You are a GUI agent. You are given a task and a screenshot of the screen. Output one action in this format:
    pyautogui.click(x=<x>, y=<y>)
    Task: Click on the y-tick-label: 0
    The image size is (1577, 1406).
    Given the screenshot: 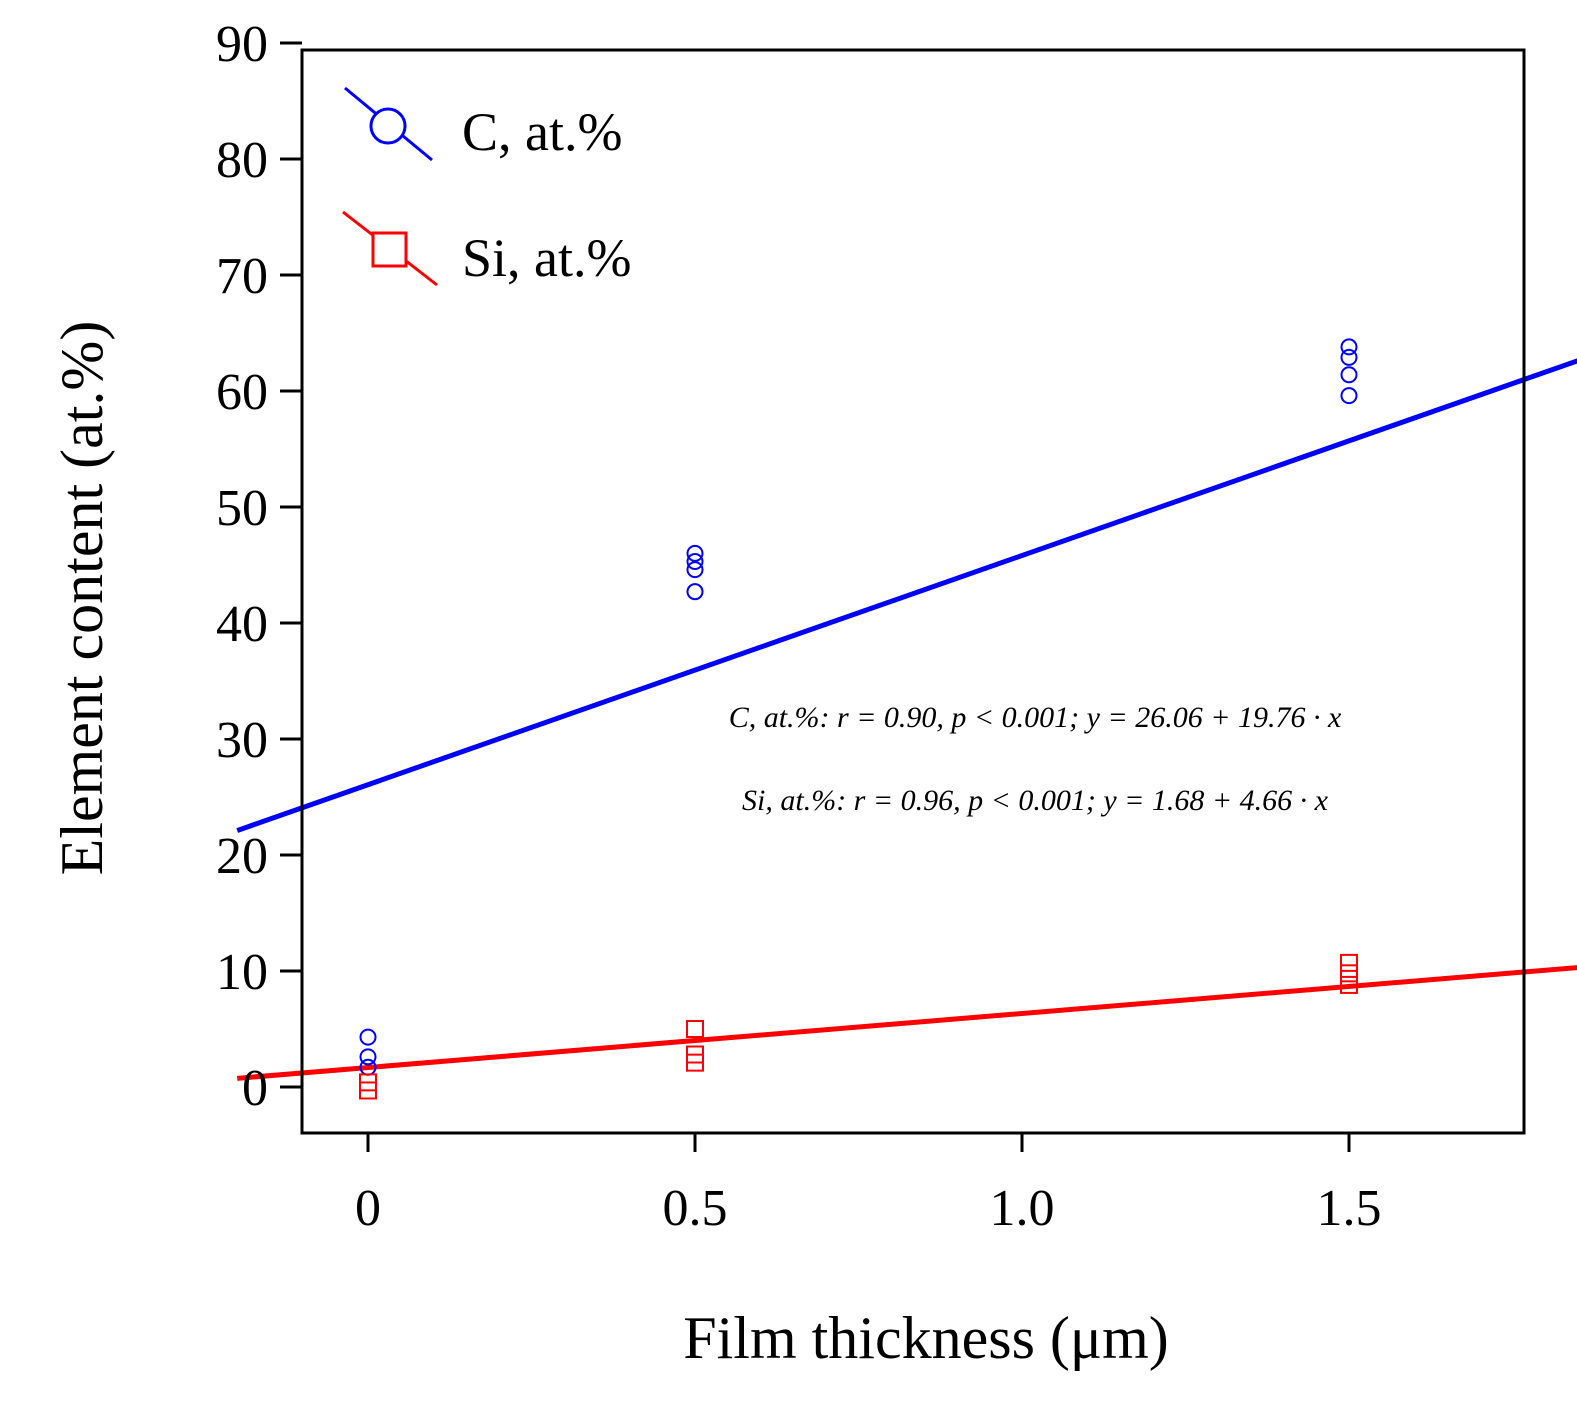 What is the action you would take?
    pyautogui.click(x=255, y=1088)
    